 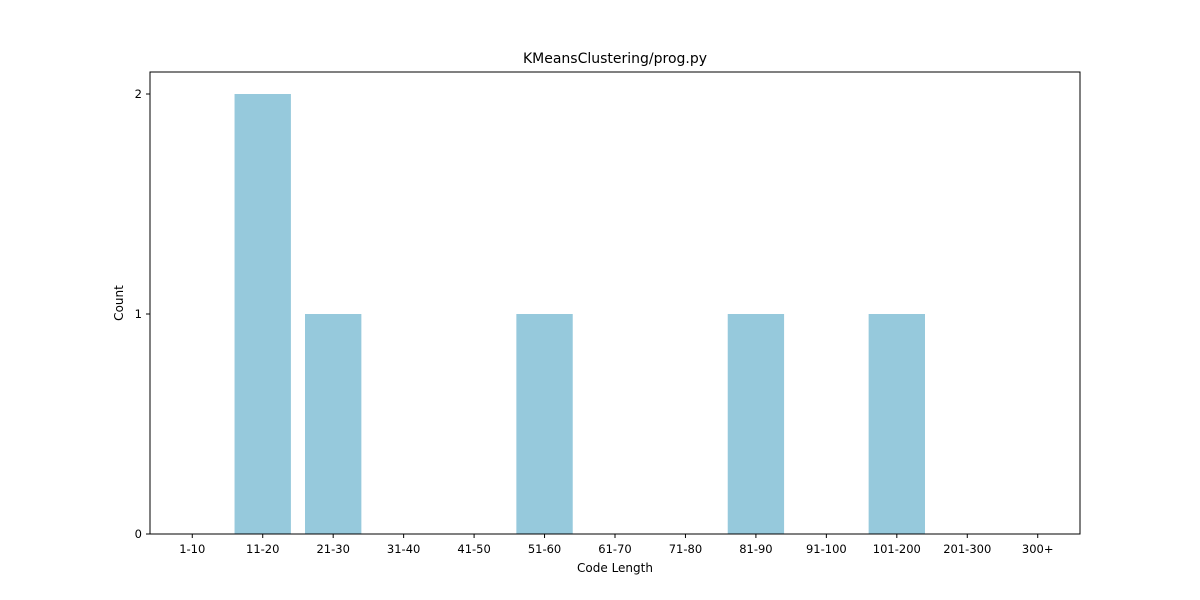 What do you see at coordinates (615, 59) in the screenshot?
I see `chart-title: KMeansClustering/prog.py` at bounding box center [615, 59].